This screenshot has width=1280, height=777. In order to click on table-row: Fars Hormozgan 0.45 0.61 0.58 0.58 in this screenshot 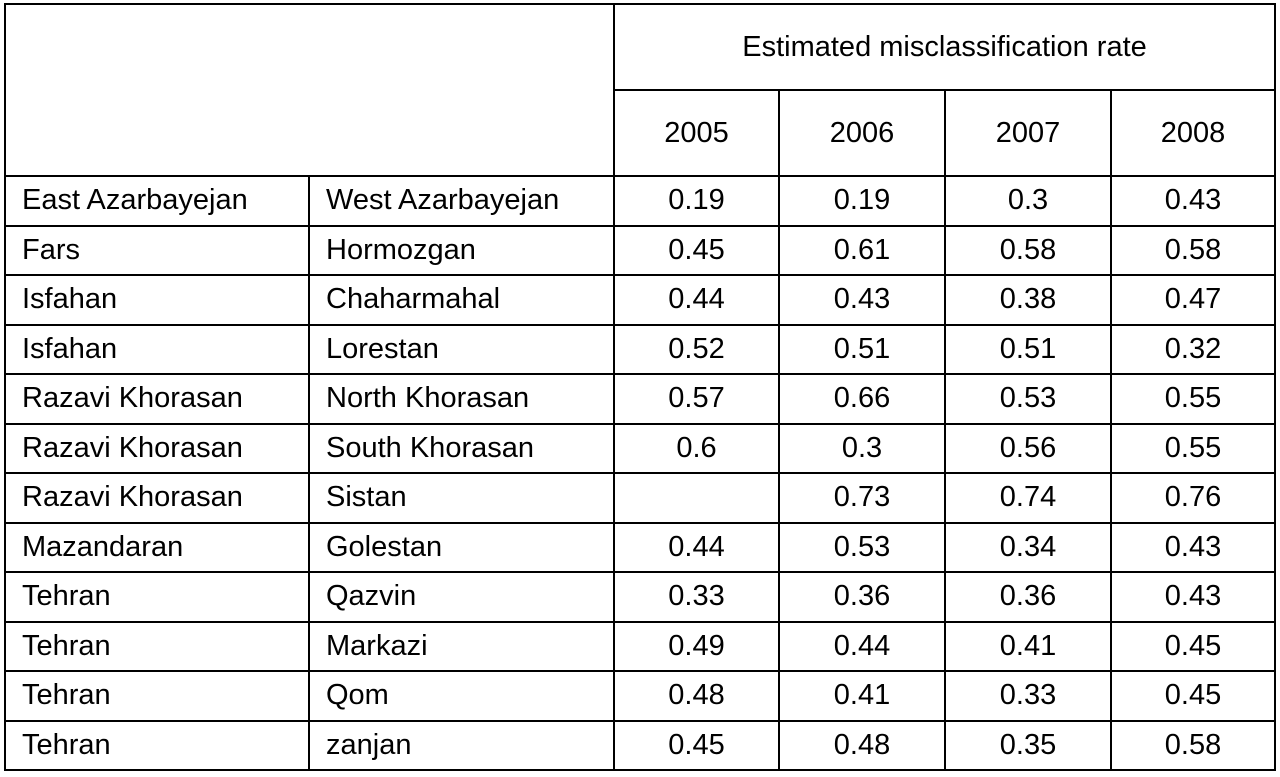, I will do `click(640, 250)`.